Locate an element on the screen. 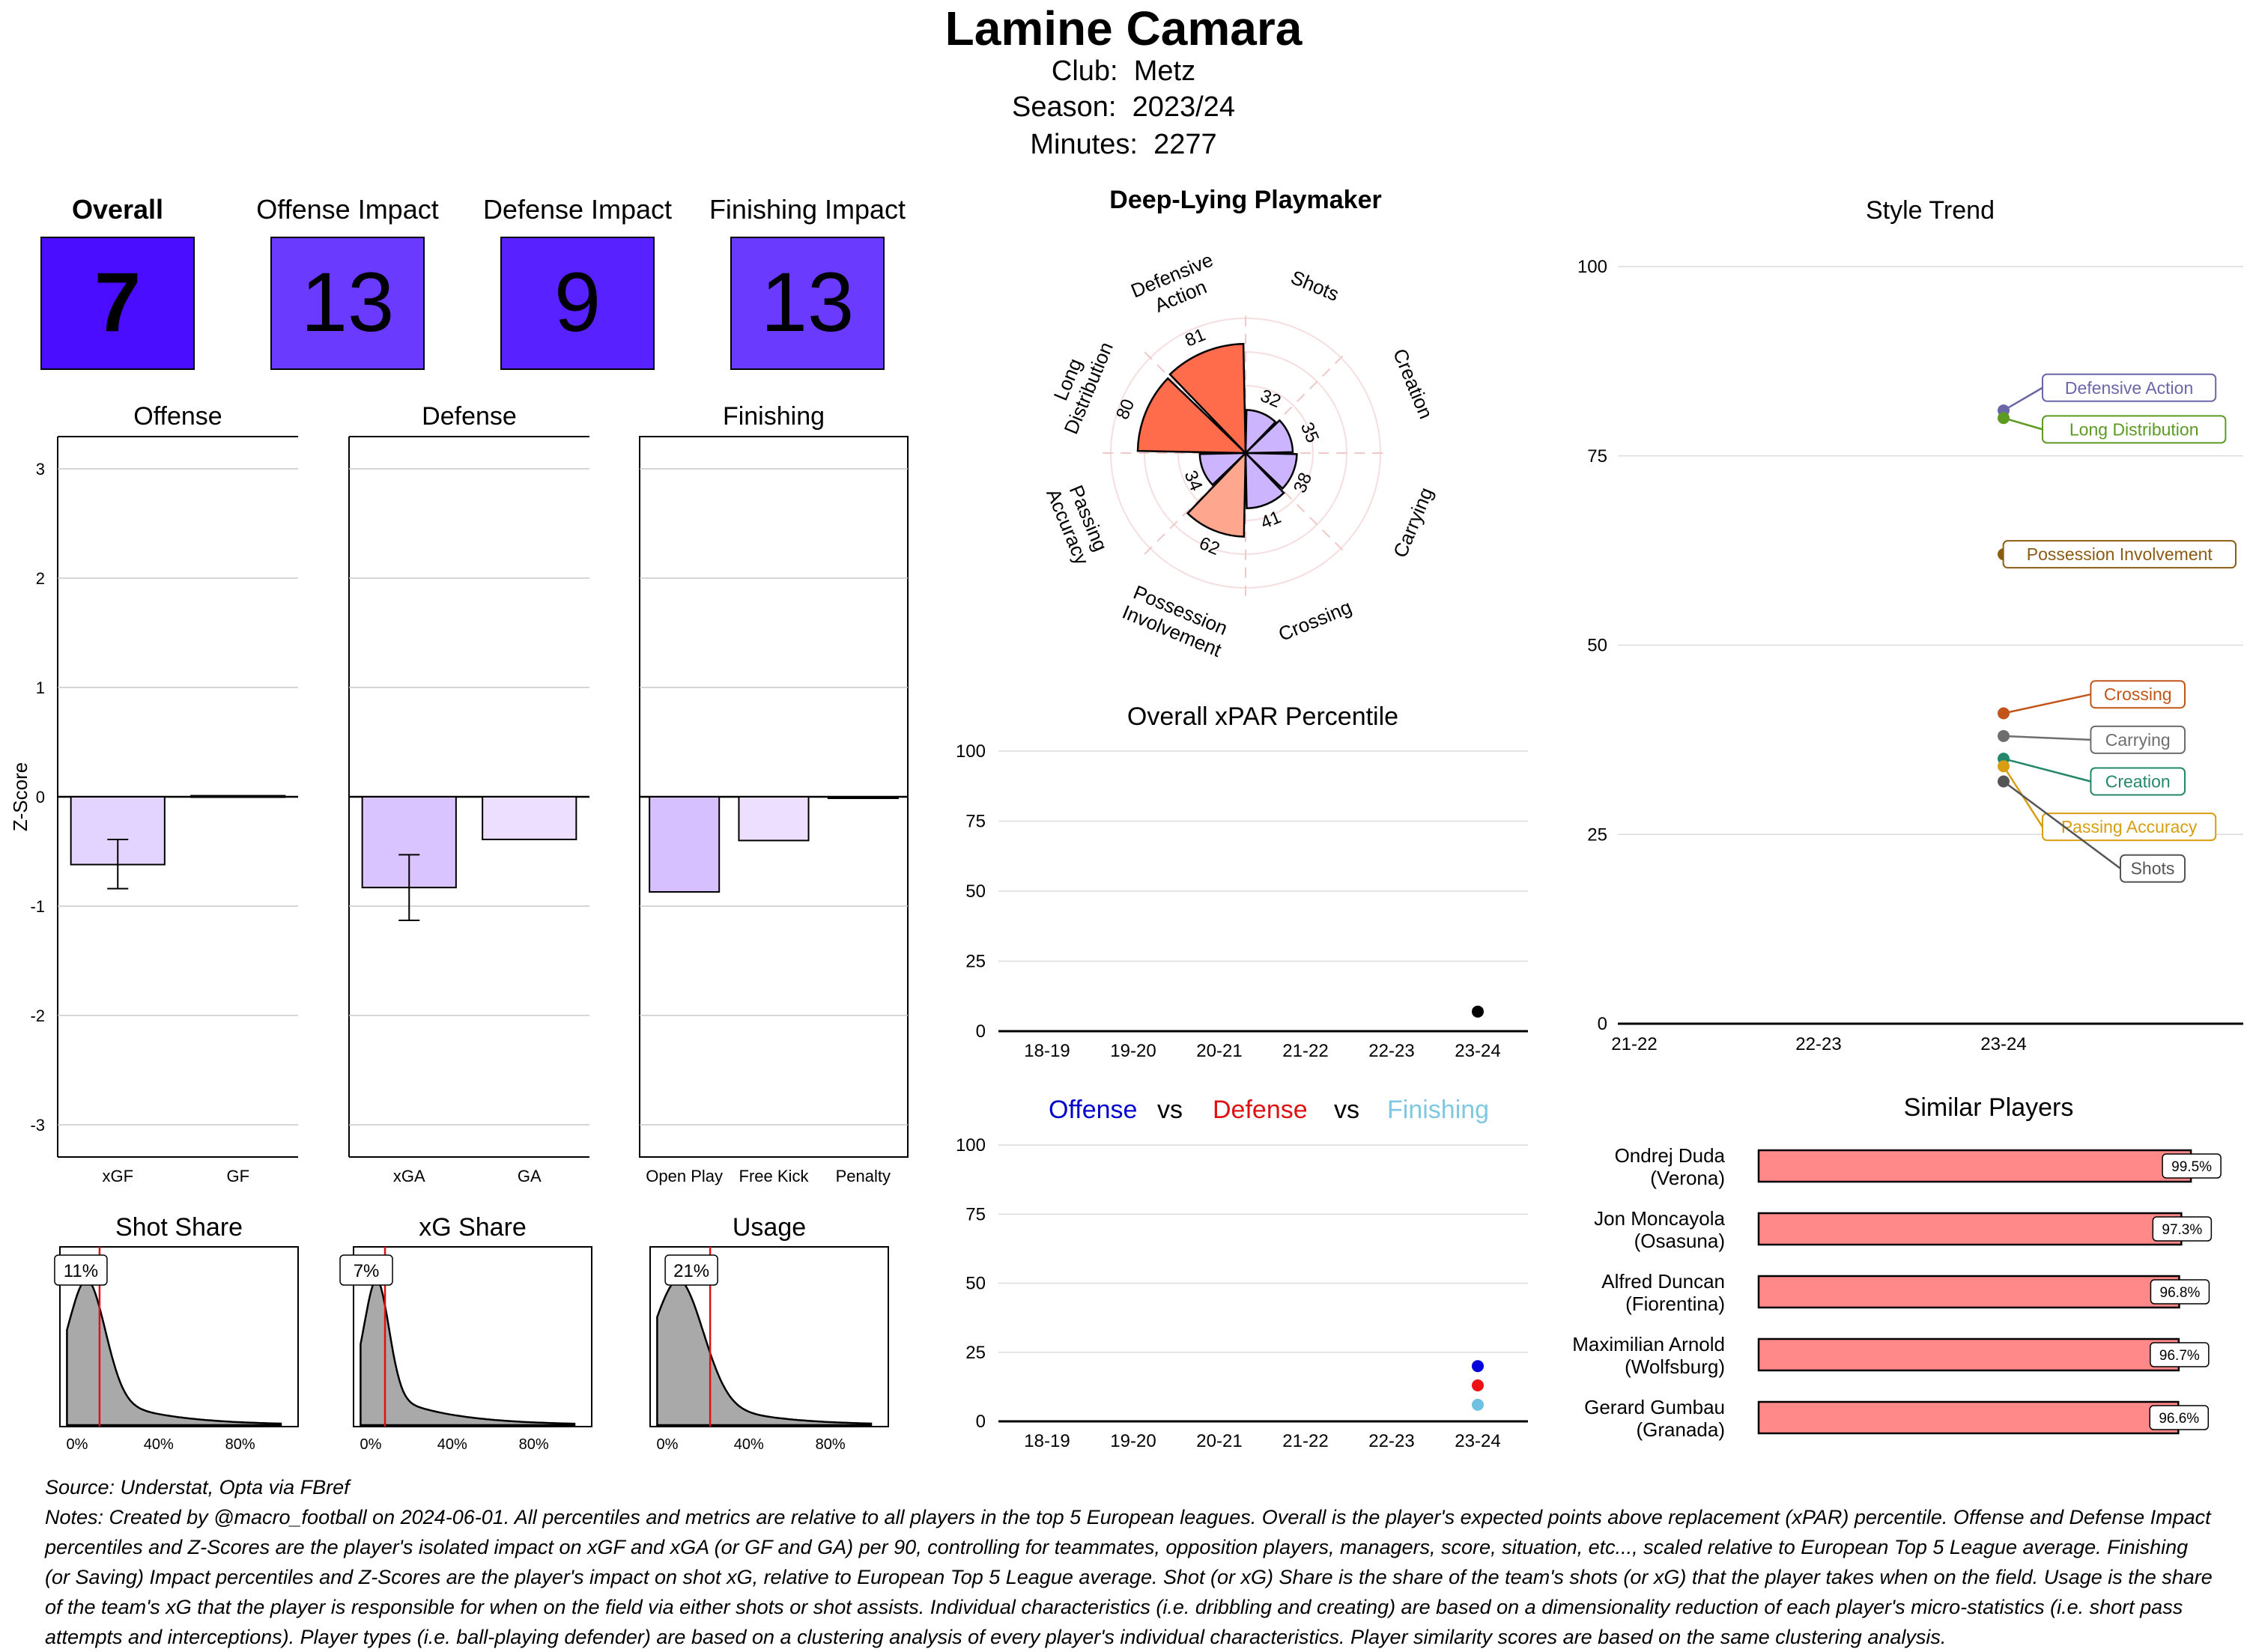 Image resolution: width=2247 pixels, height=1652 pixels. marker-label: 11% is located at coordinates (81, 1271).